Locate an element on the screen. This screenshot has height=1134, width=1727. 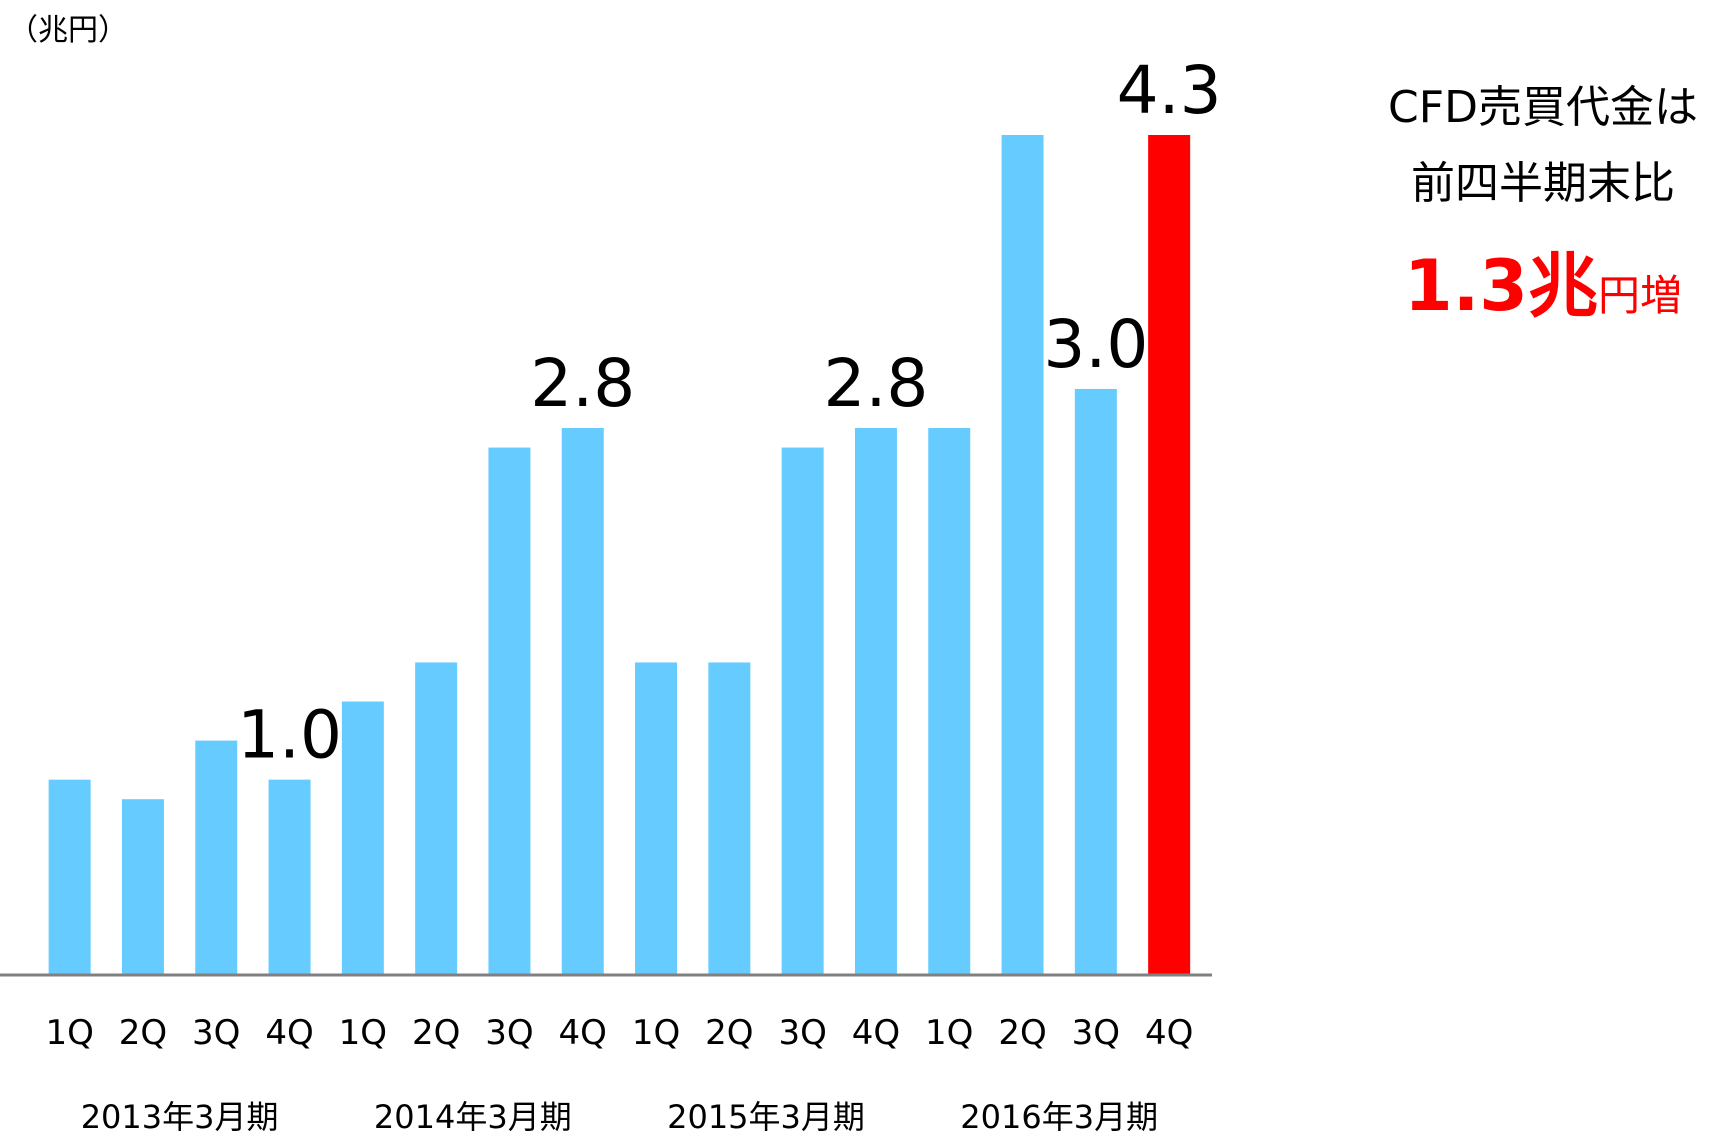
annotation-highlight: 1.3兆円増 is located at coordinates (1543, 286).